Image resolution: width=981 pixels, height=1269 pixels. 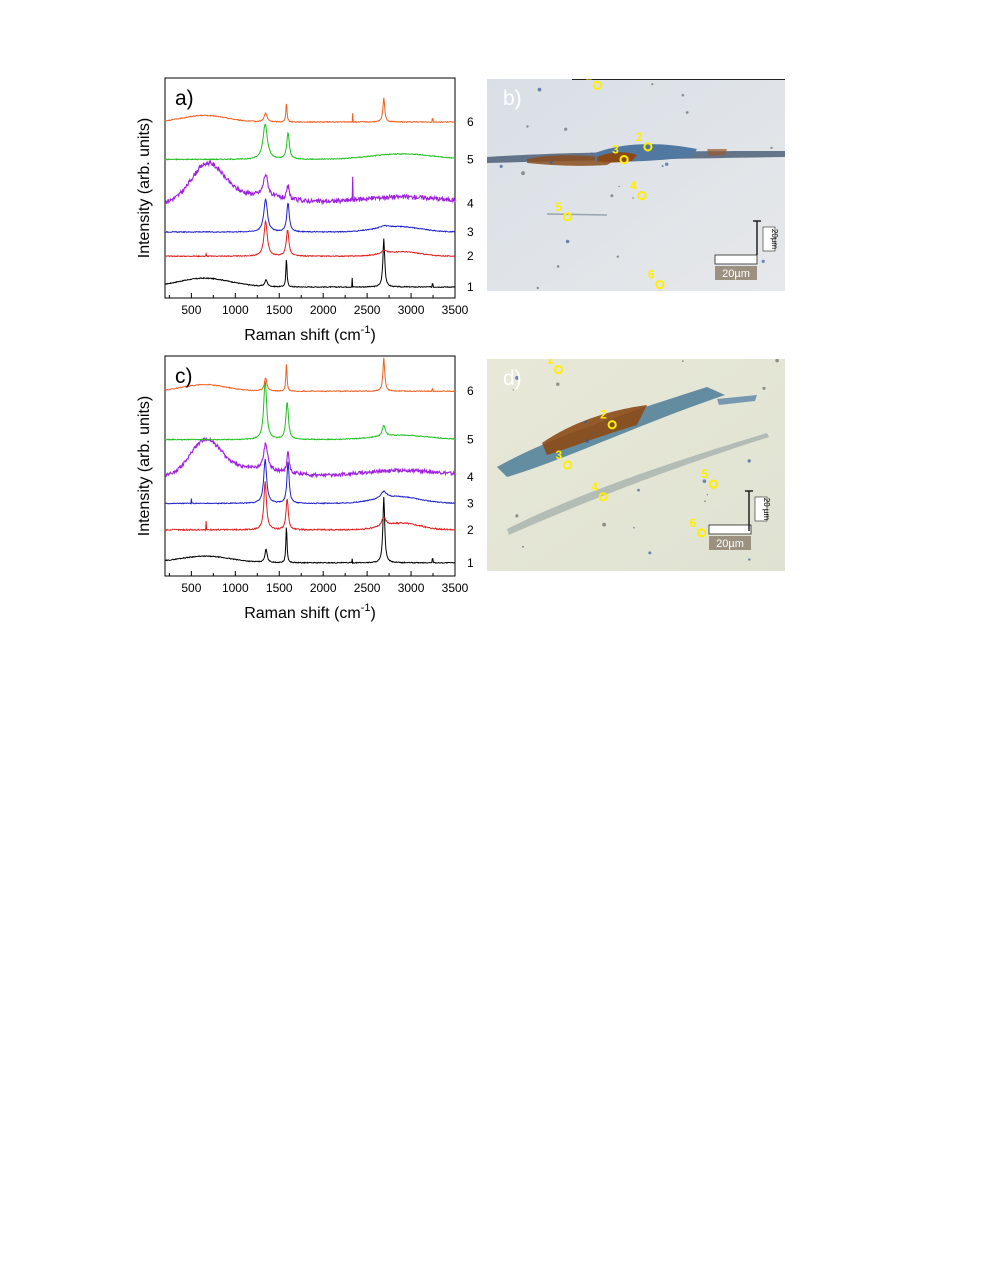 I want to click on spectrum-label-1: 1, so click(x=470, y=287).